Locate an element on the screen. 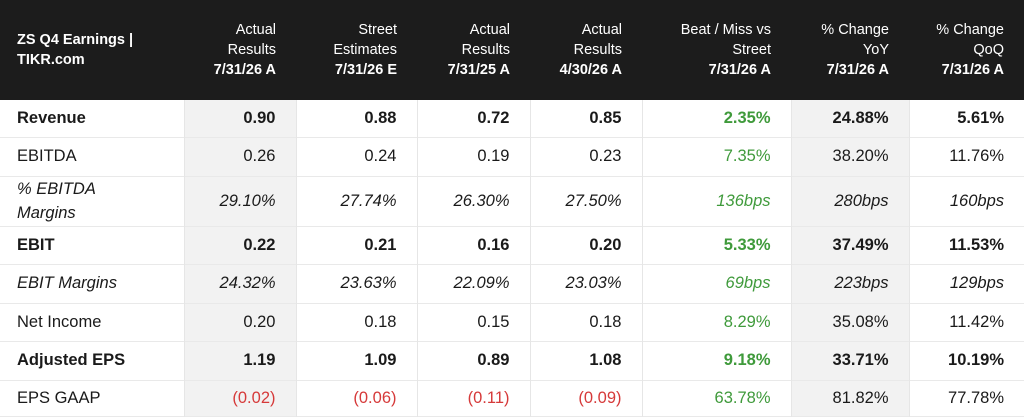 This screenshot has width=1024, height=417. row-label: EBIT is located at coordinates (36, 244).